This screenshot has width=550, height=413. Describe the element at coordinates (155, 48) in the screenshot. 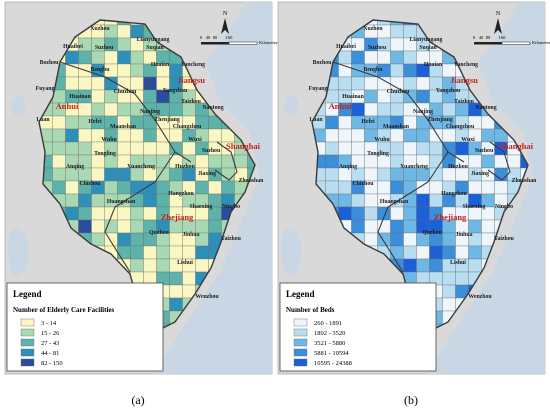

I see `city-label: Suqian` at that location.